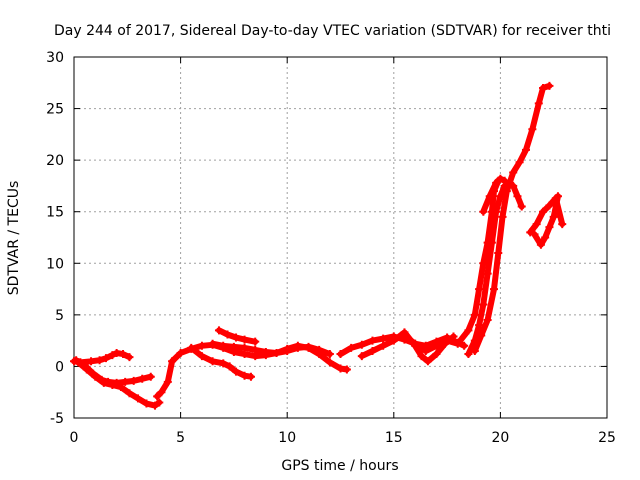 This screenshot has width=640, height=480. I want to click on x-tick-label: 15, so click(394, 438).